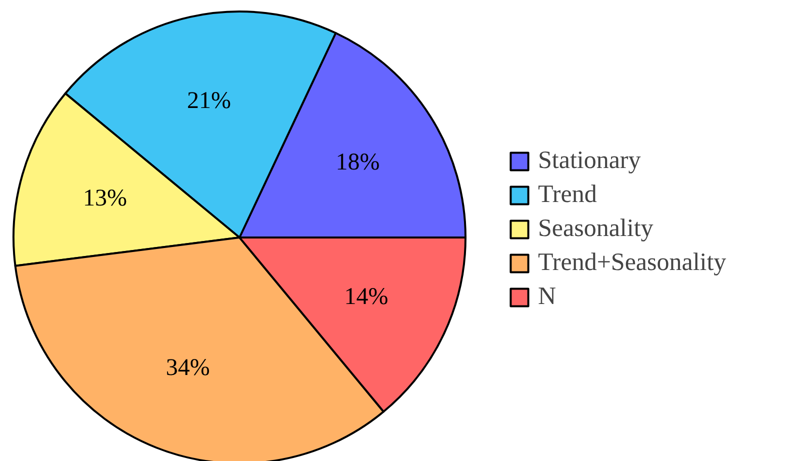 This screenshot has width=809, height=461. I want to click on legend-label: Seasonality, so click(596, 229).